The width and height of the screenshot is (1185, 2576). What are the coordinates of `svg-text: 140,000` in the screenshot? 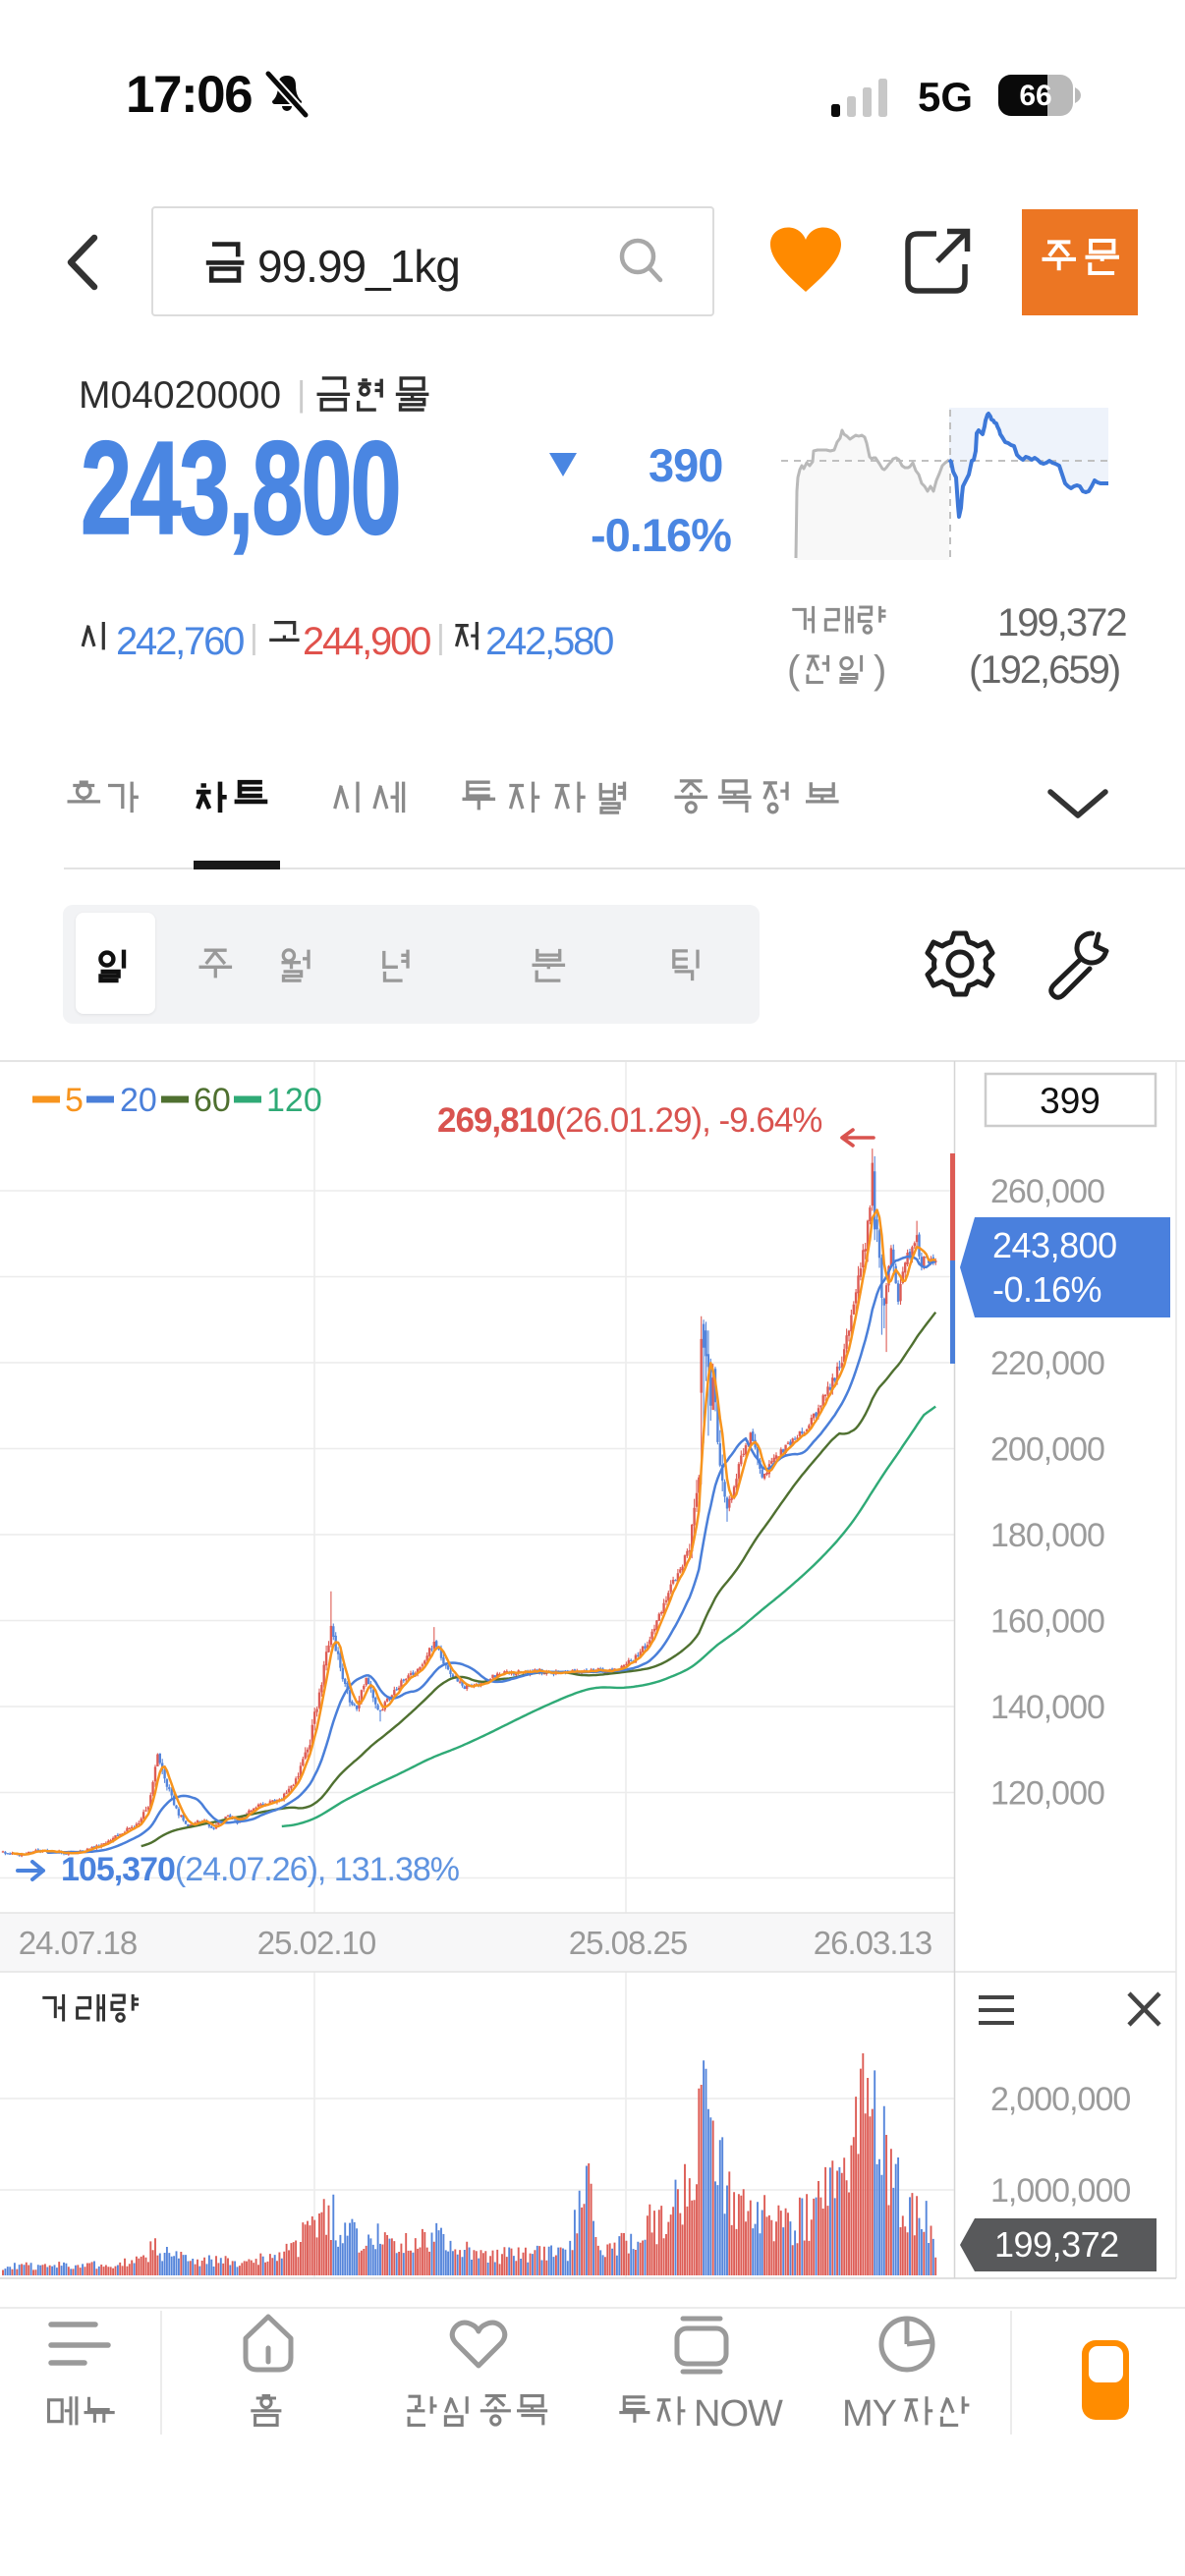 It's located at (1047, 1707).